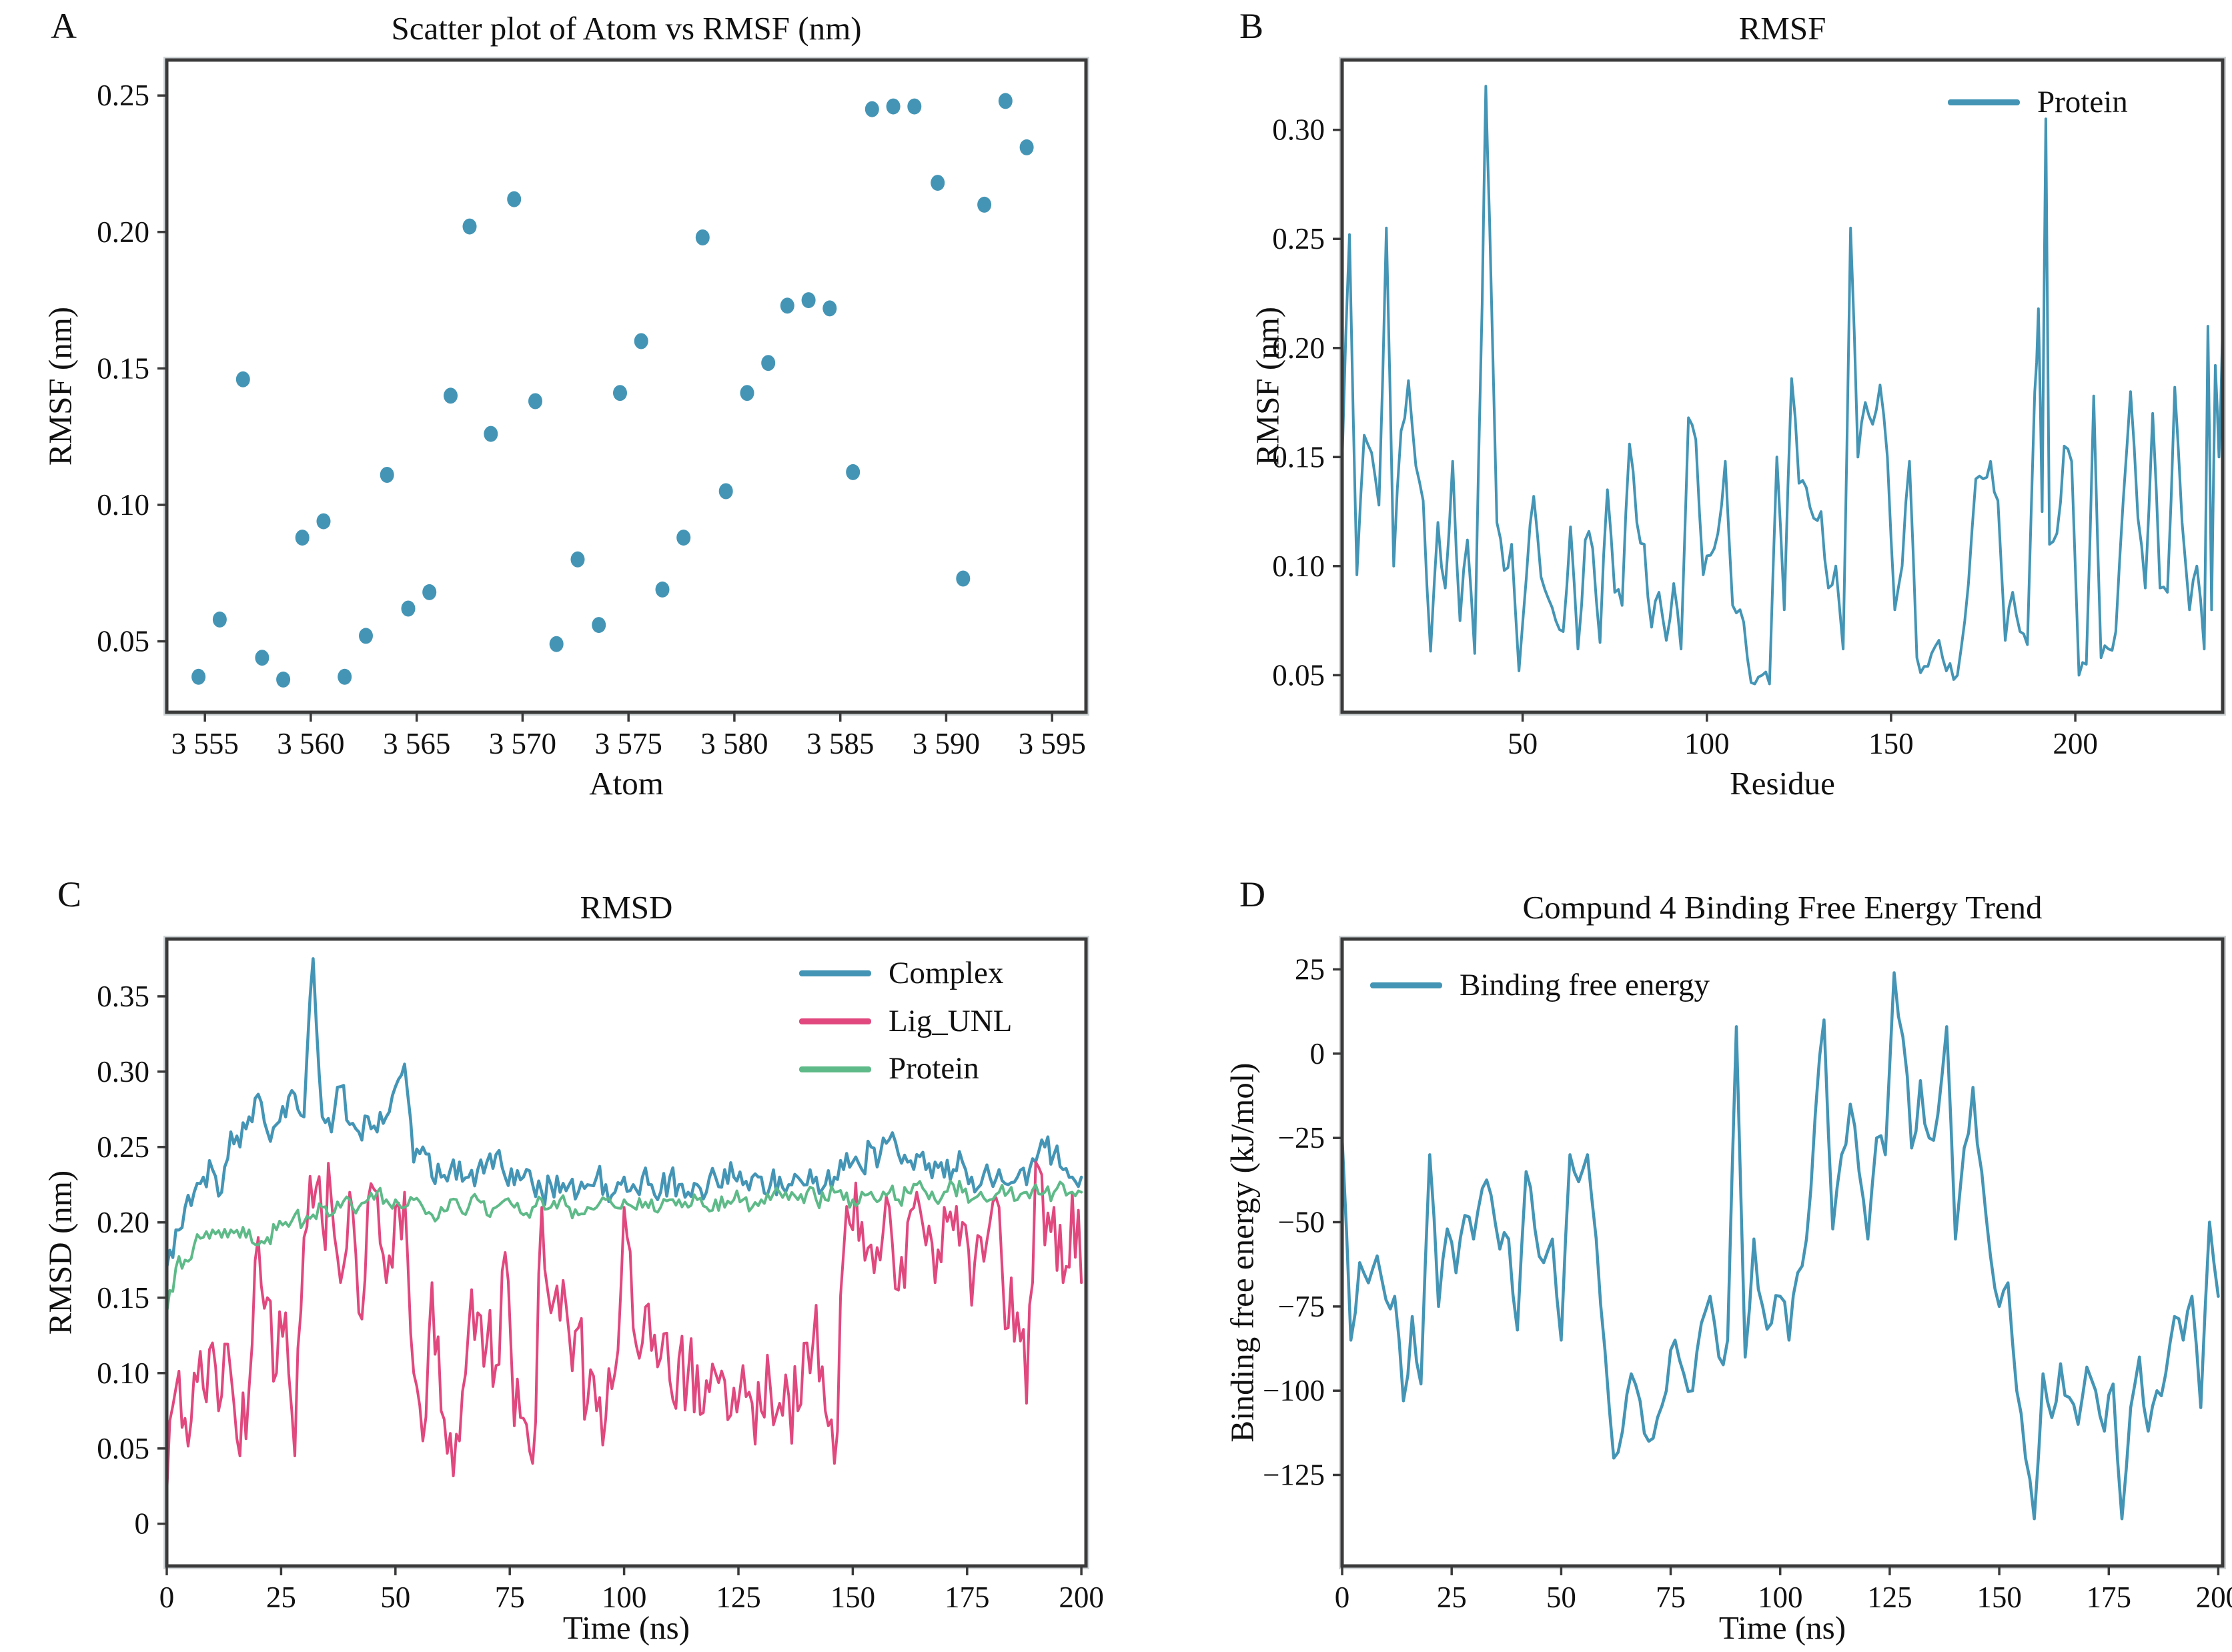  Describe the element at coordinates (835, 1021) in the screenshot. I see `legend-line-lig-unl` at that location.